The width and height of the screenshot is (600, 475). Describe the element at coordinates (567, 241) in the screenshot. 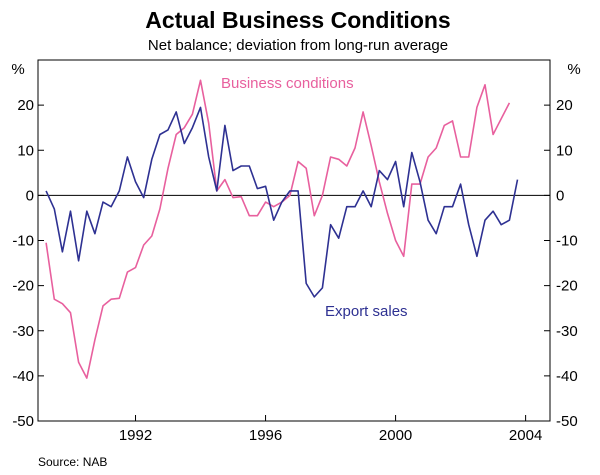

I see `y-tick-label-right: -10` at that location.